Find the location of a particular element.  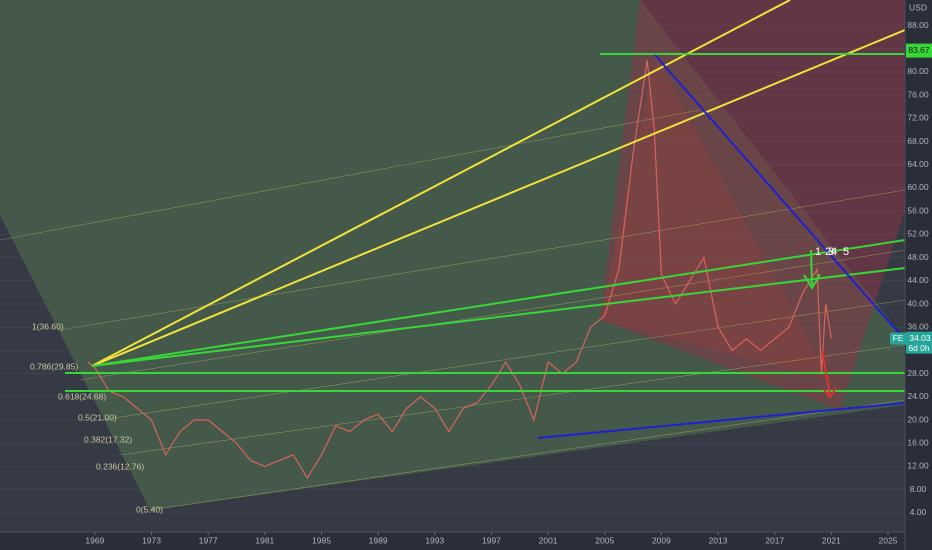

countdown: 6d 0h is located at coordinates (919, 348).